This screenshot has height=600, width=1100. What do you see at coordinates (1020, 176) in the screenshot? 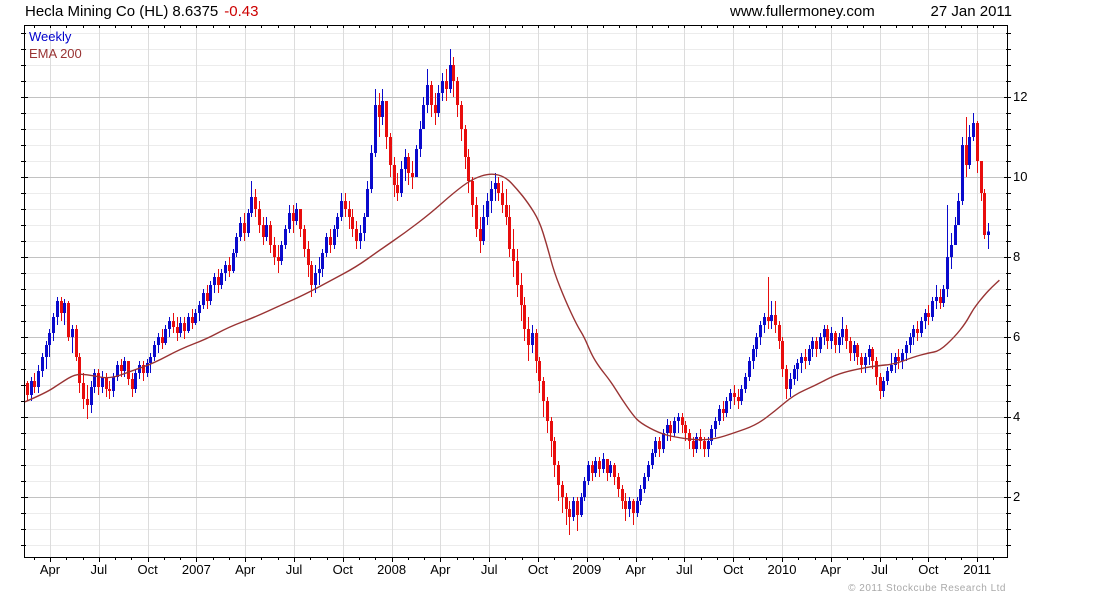
I see `y-axis-tick-label: 10` at bounding box center [1020, 176].